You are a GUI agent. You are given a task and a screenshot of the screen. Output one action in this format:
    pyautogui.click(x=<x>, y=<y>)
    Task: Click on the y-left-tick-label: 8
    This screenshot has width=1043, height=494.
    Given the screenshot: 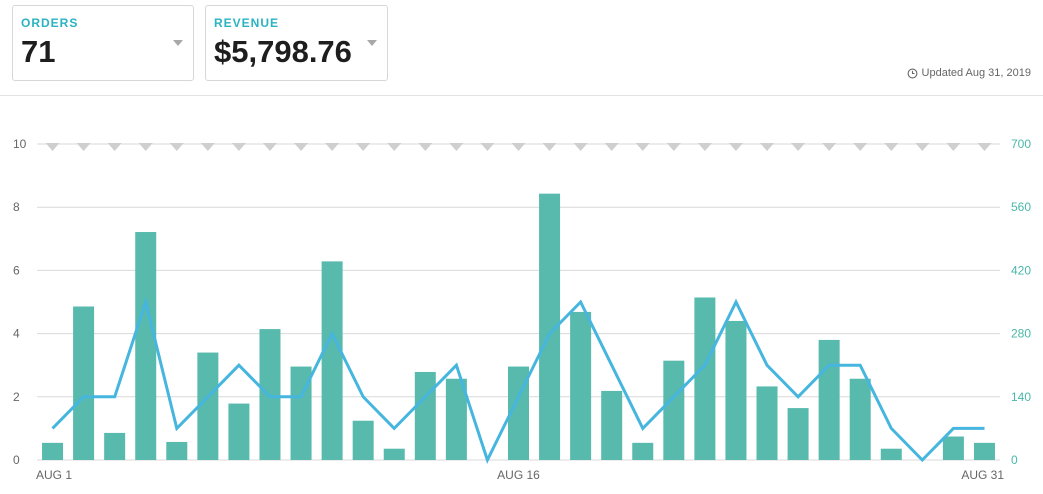 What is the action you would take?
    pyautogui.click(x=16, y=207)
    